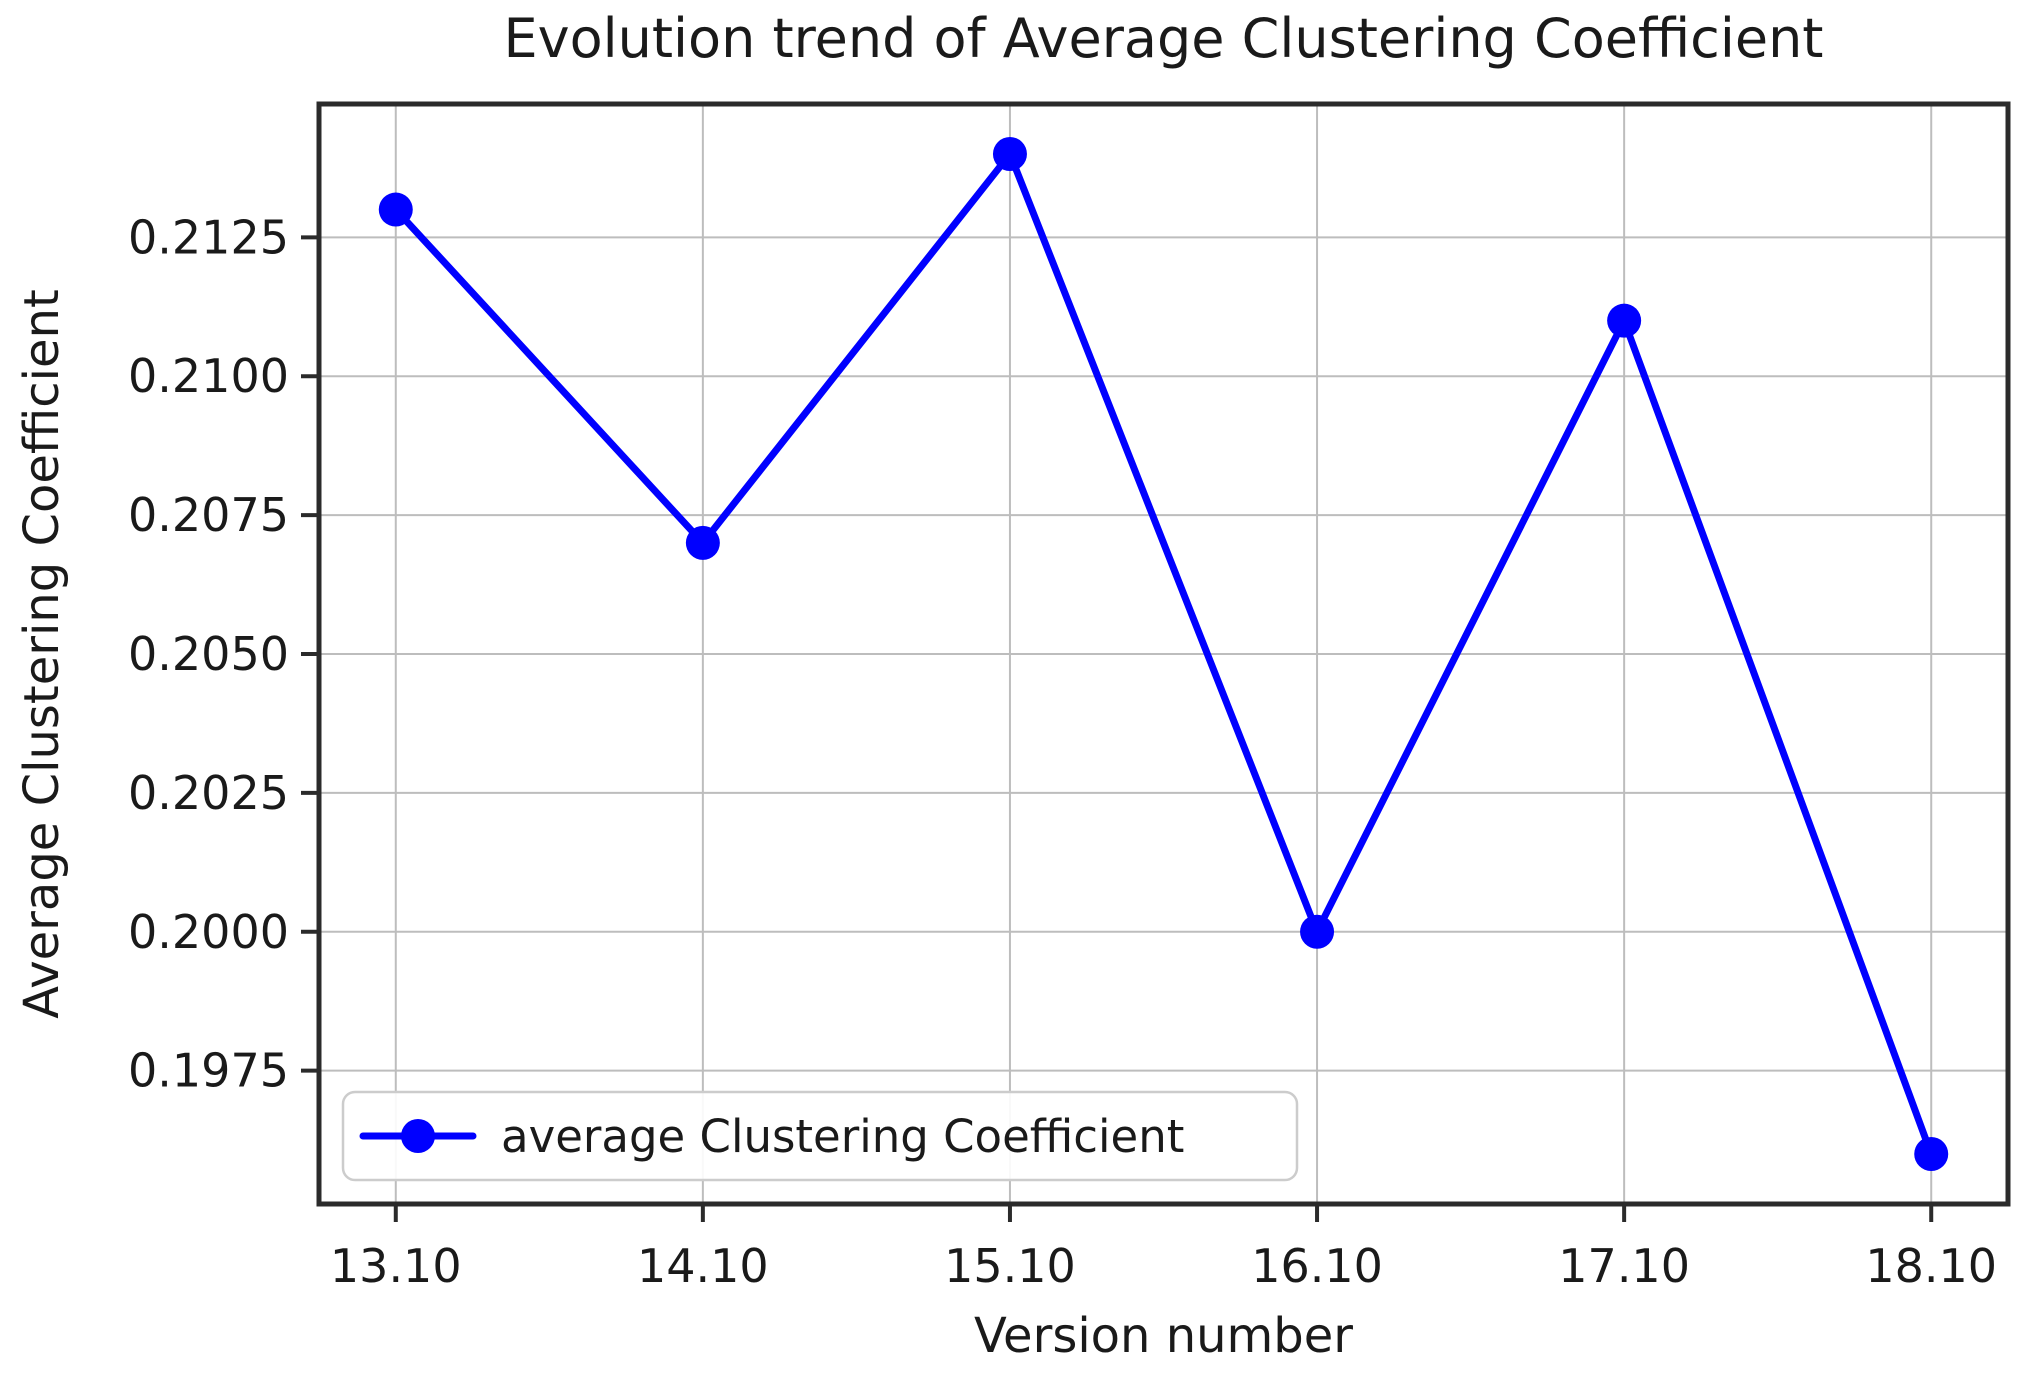  Describe the element at coordinates (208, 654) in the screenshot. I see `y-tick-label: 0.2050` at that location.